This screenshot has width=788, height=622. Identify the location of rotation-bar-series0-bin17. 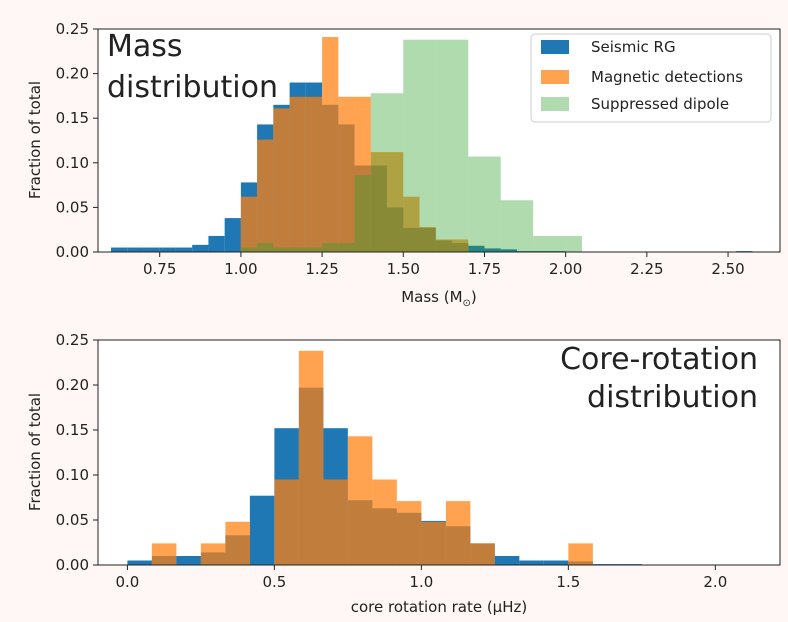
(556, 562).